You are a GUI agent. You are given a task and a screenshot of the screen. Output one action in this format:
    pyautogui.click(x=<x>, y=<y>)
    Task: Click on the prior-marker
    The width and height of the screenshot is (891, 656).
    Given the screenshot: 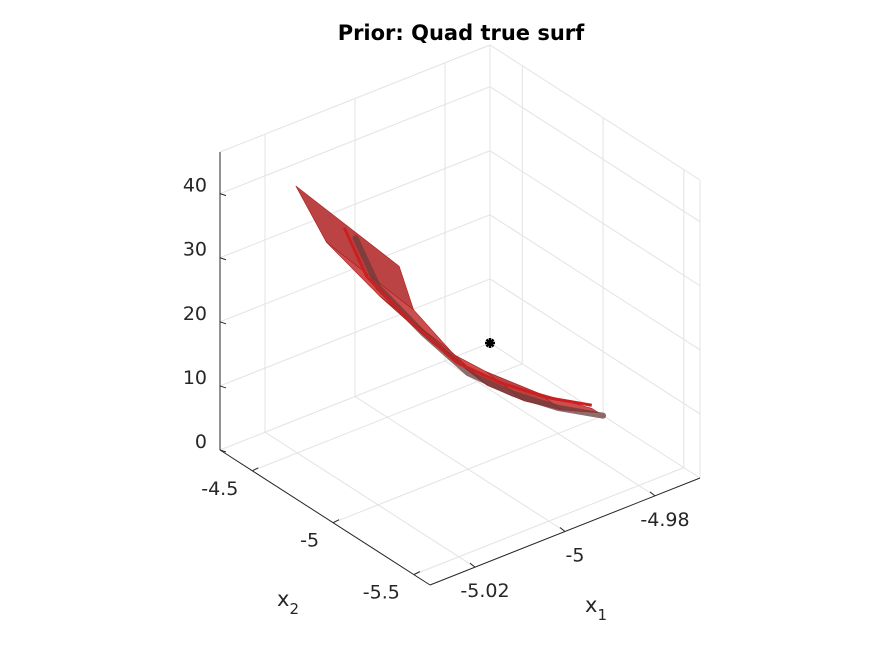 What is the action you would take?
    pyautogui.click(x=490, y=343)
    